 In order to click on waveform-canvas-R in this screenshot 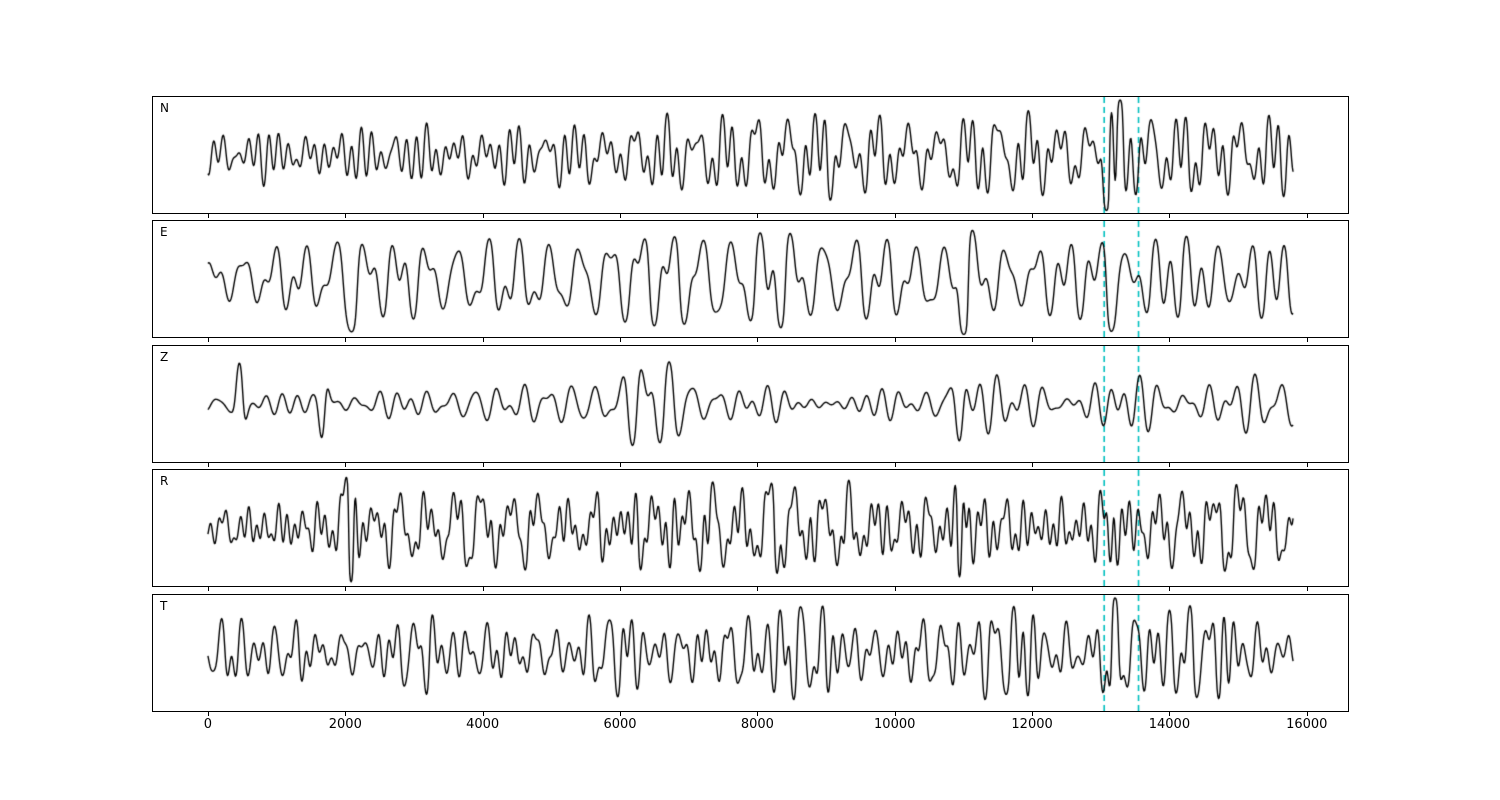, I will do `click(750, 528)`.